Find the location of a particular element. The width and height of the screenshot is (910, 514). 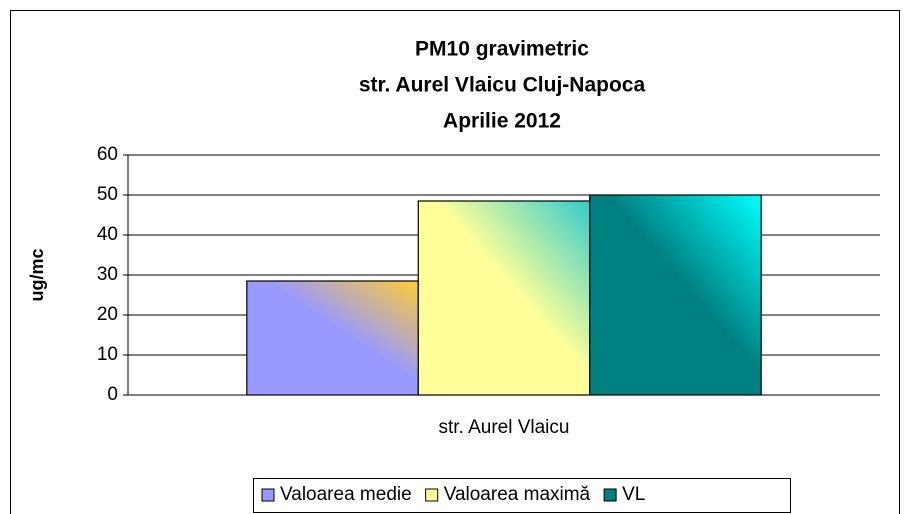

y-tick-label: 30 is located at coordinates (107, 274).